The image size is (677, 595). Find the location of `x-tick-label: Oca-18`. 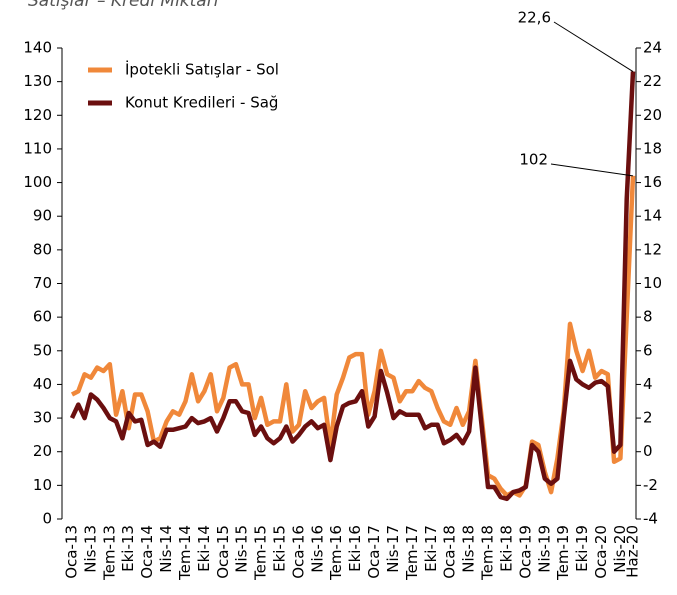

x-tick-label: Oca-18 is located at coordinates (450, 552).